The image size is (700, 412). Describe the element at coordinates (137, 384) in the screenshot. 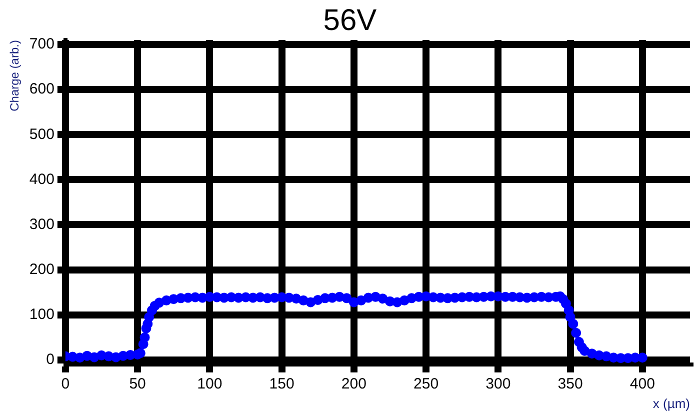

I see `x-tick-label: 50` at that location.